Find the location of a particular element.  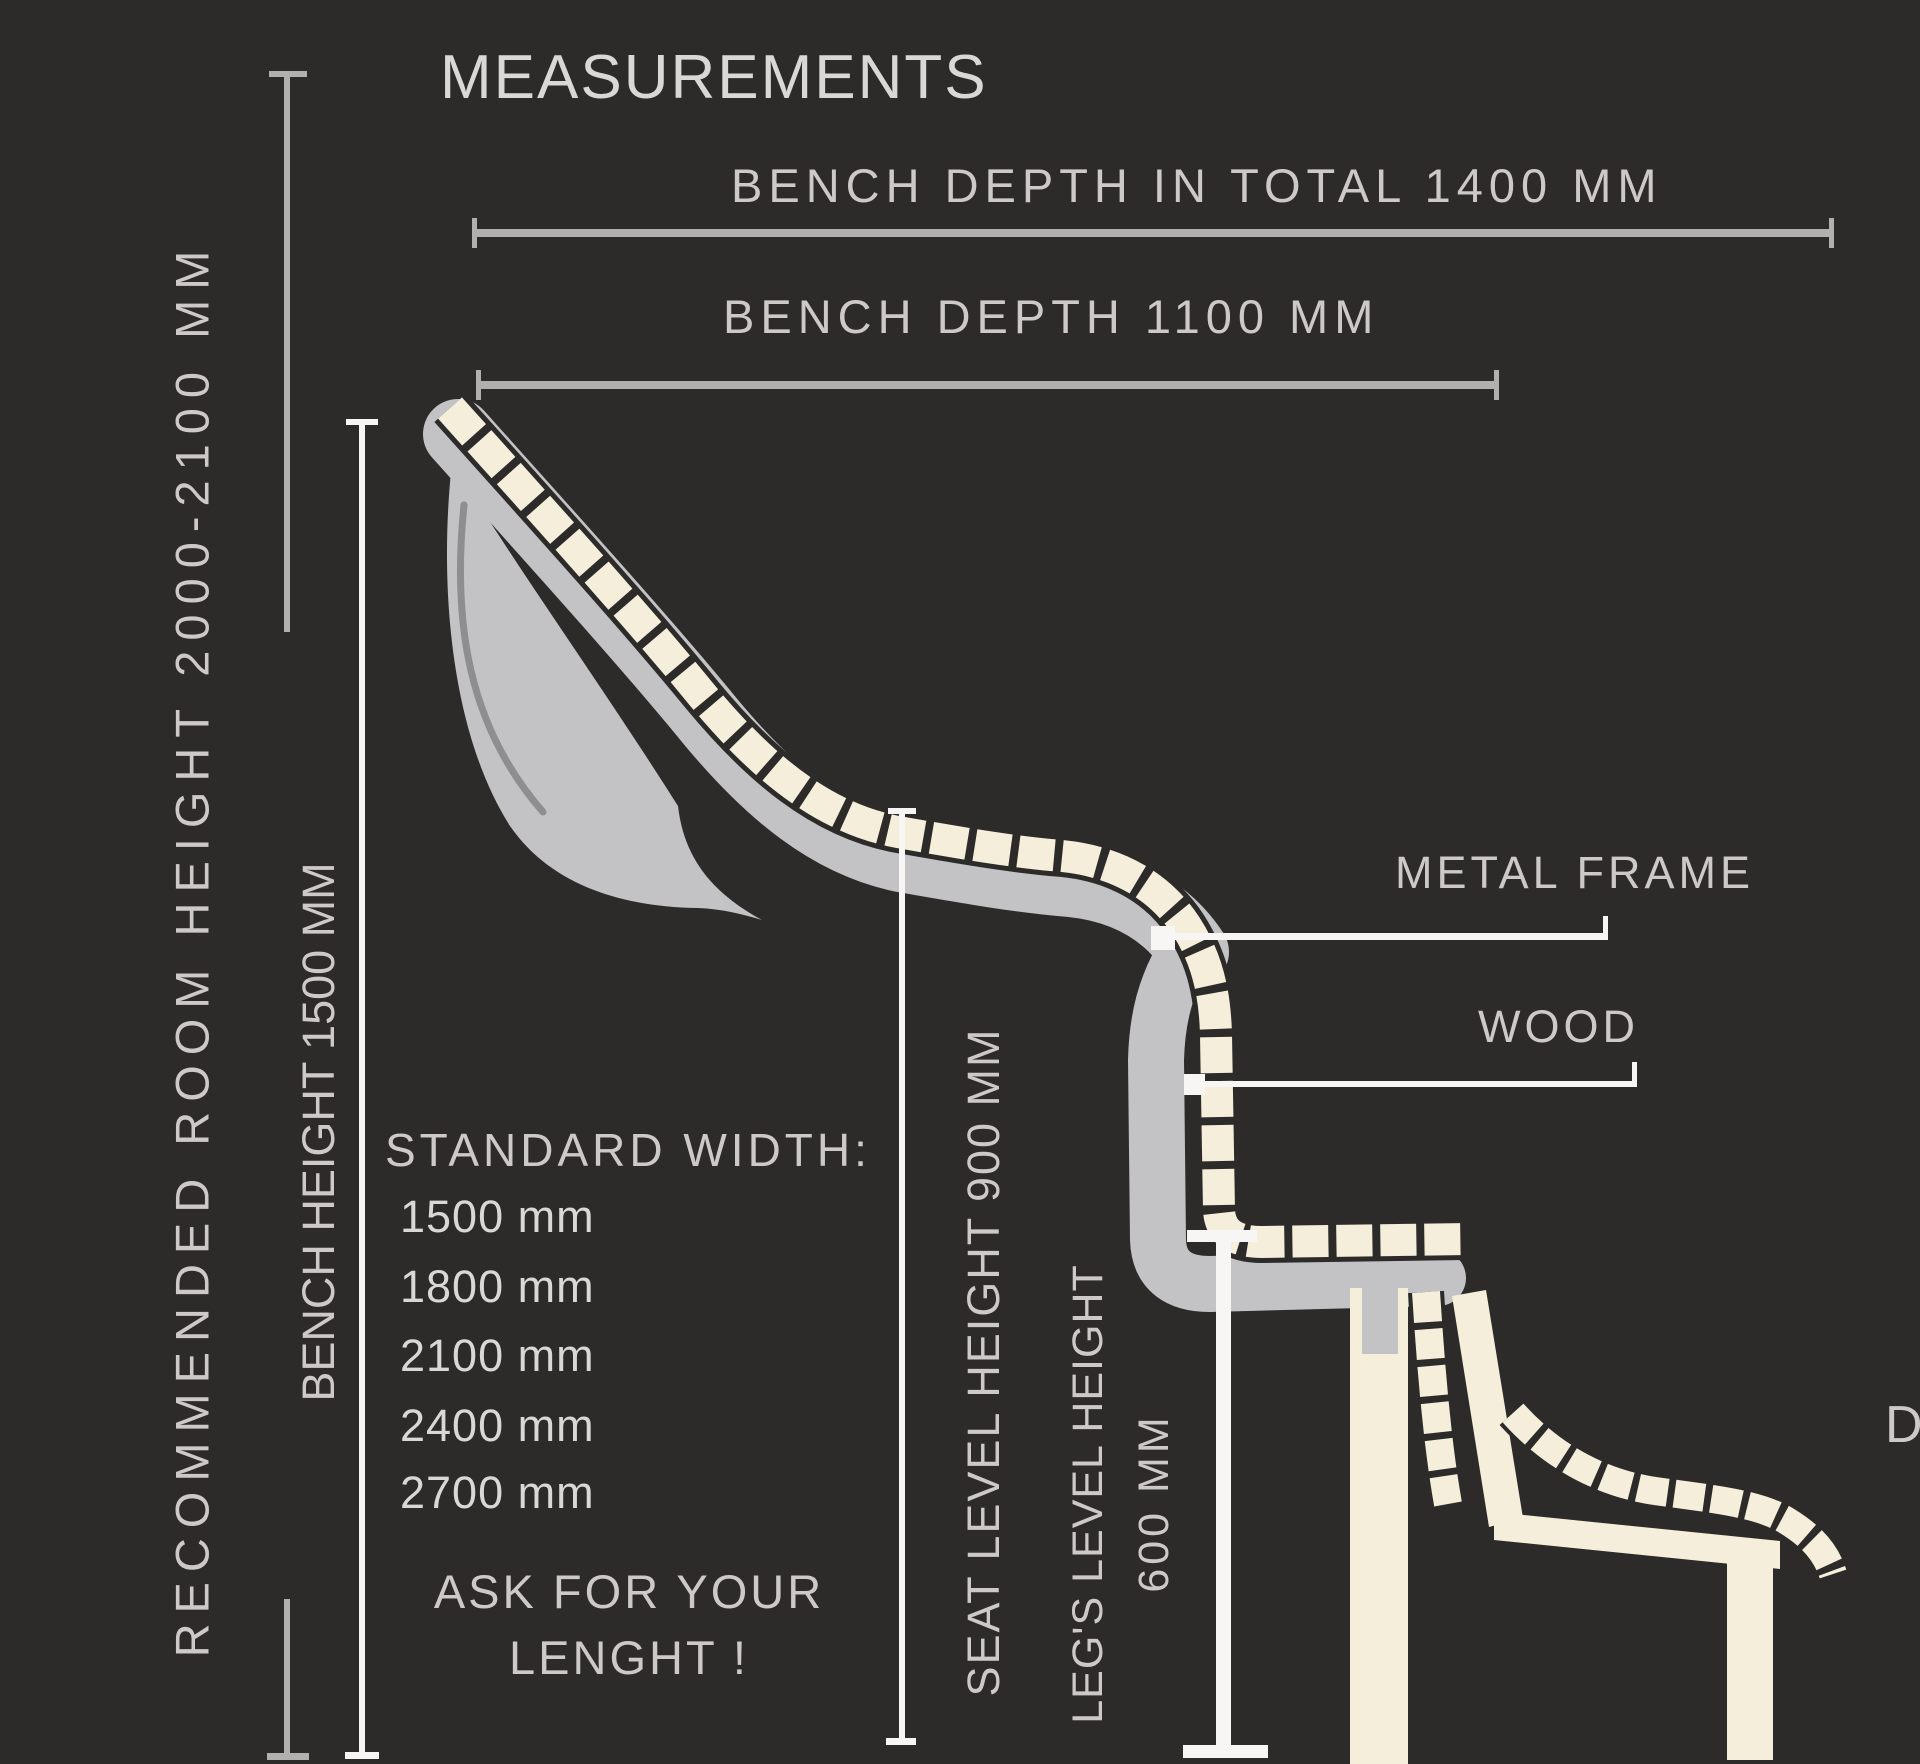

seat-level-cap-top is located at coordinates (902, 811).